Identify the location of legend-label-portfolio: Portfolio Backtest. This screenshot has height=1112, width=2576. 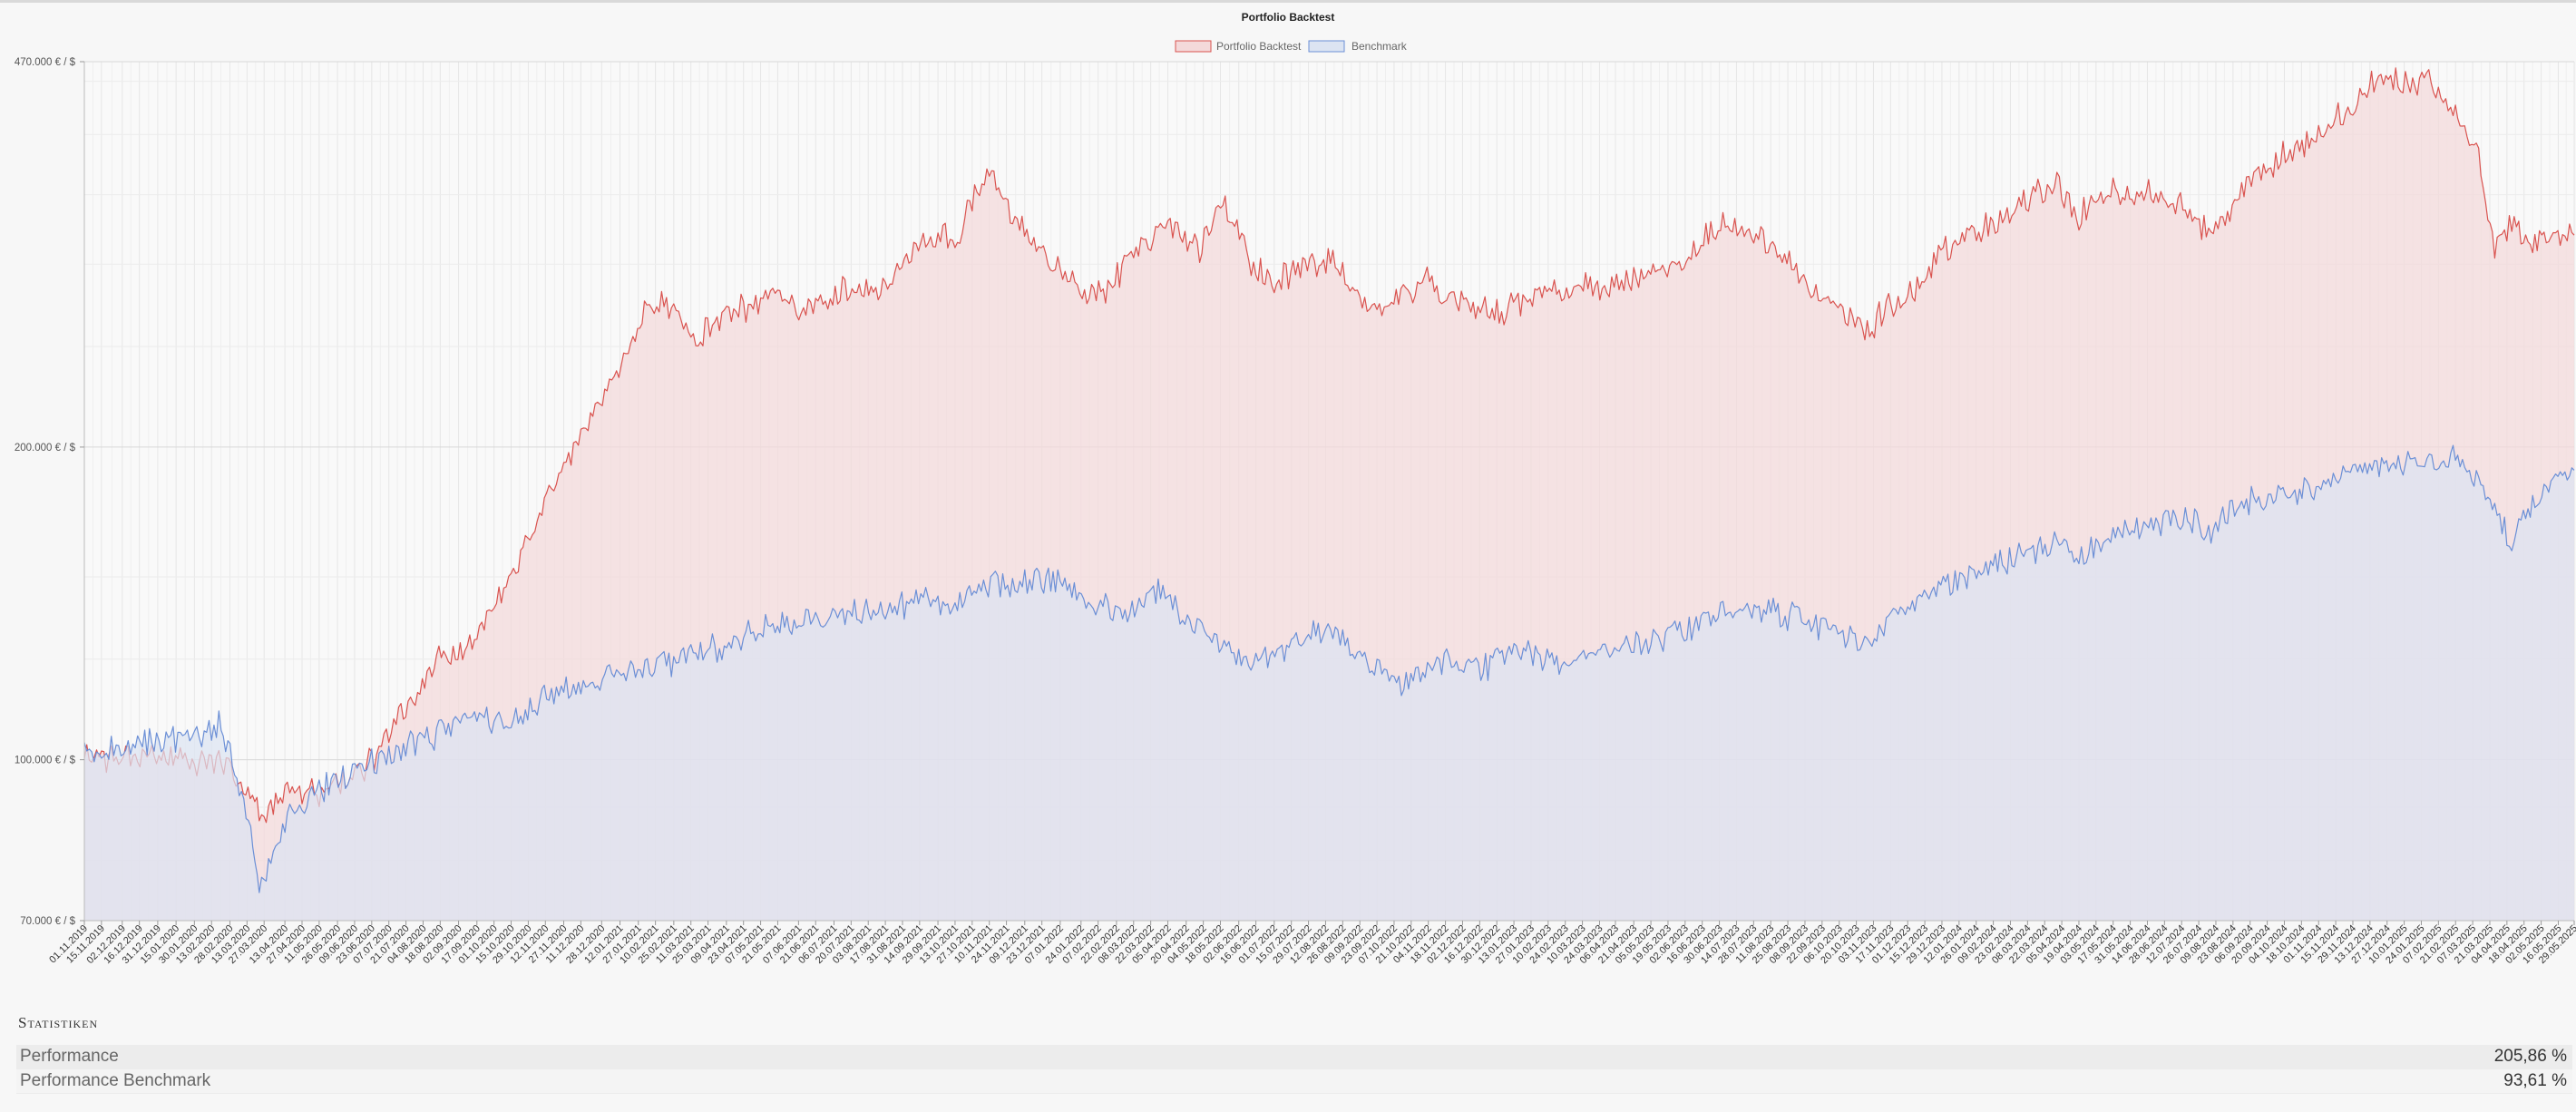
(1259, 46).